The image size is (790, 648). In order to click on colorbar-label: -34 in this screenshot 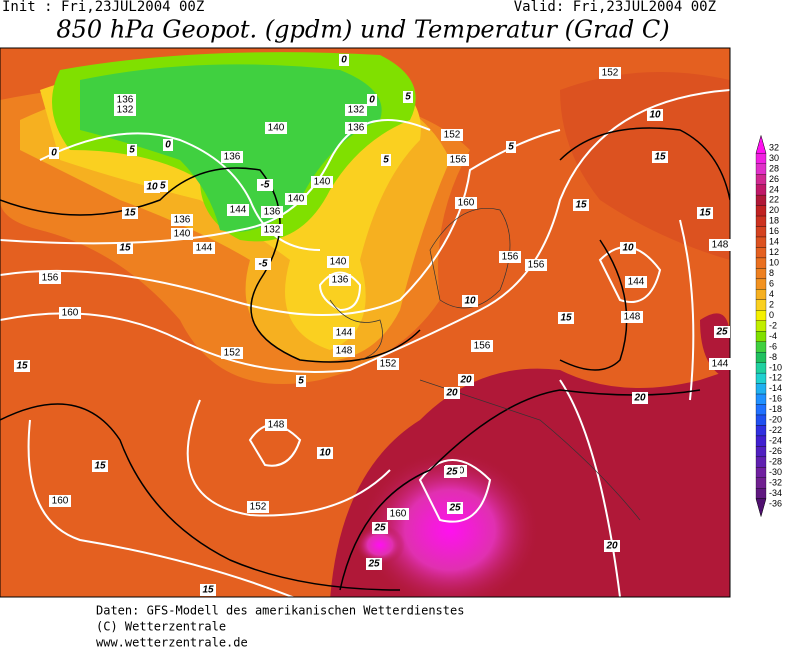, I will do `click(775, 493)`.